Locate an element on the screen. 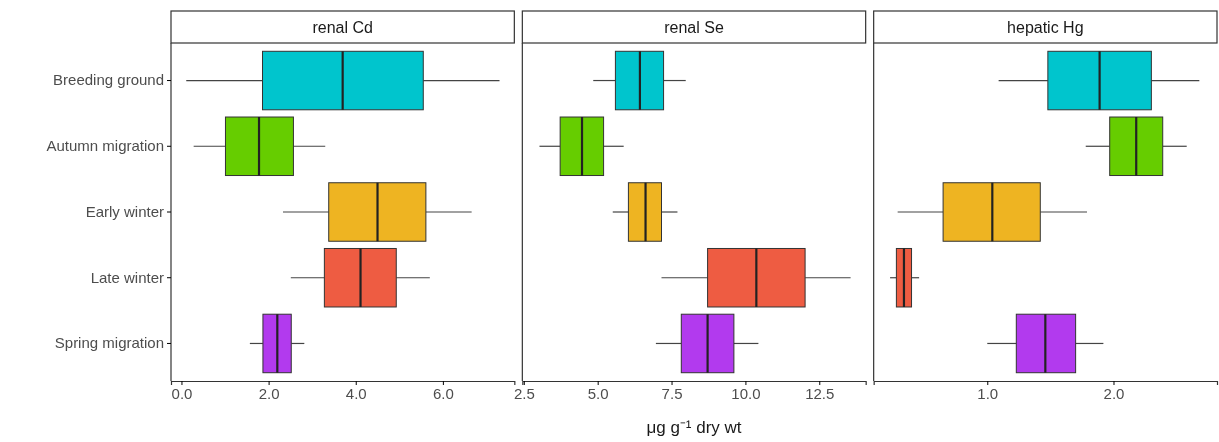 Image resolution: width=1219 pixels, height=442 pixels. y-tick-label: Breeding ground is located at coordinates (108, 80).